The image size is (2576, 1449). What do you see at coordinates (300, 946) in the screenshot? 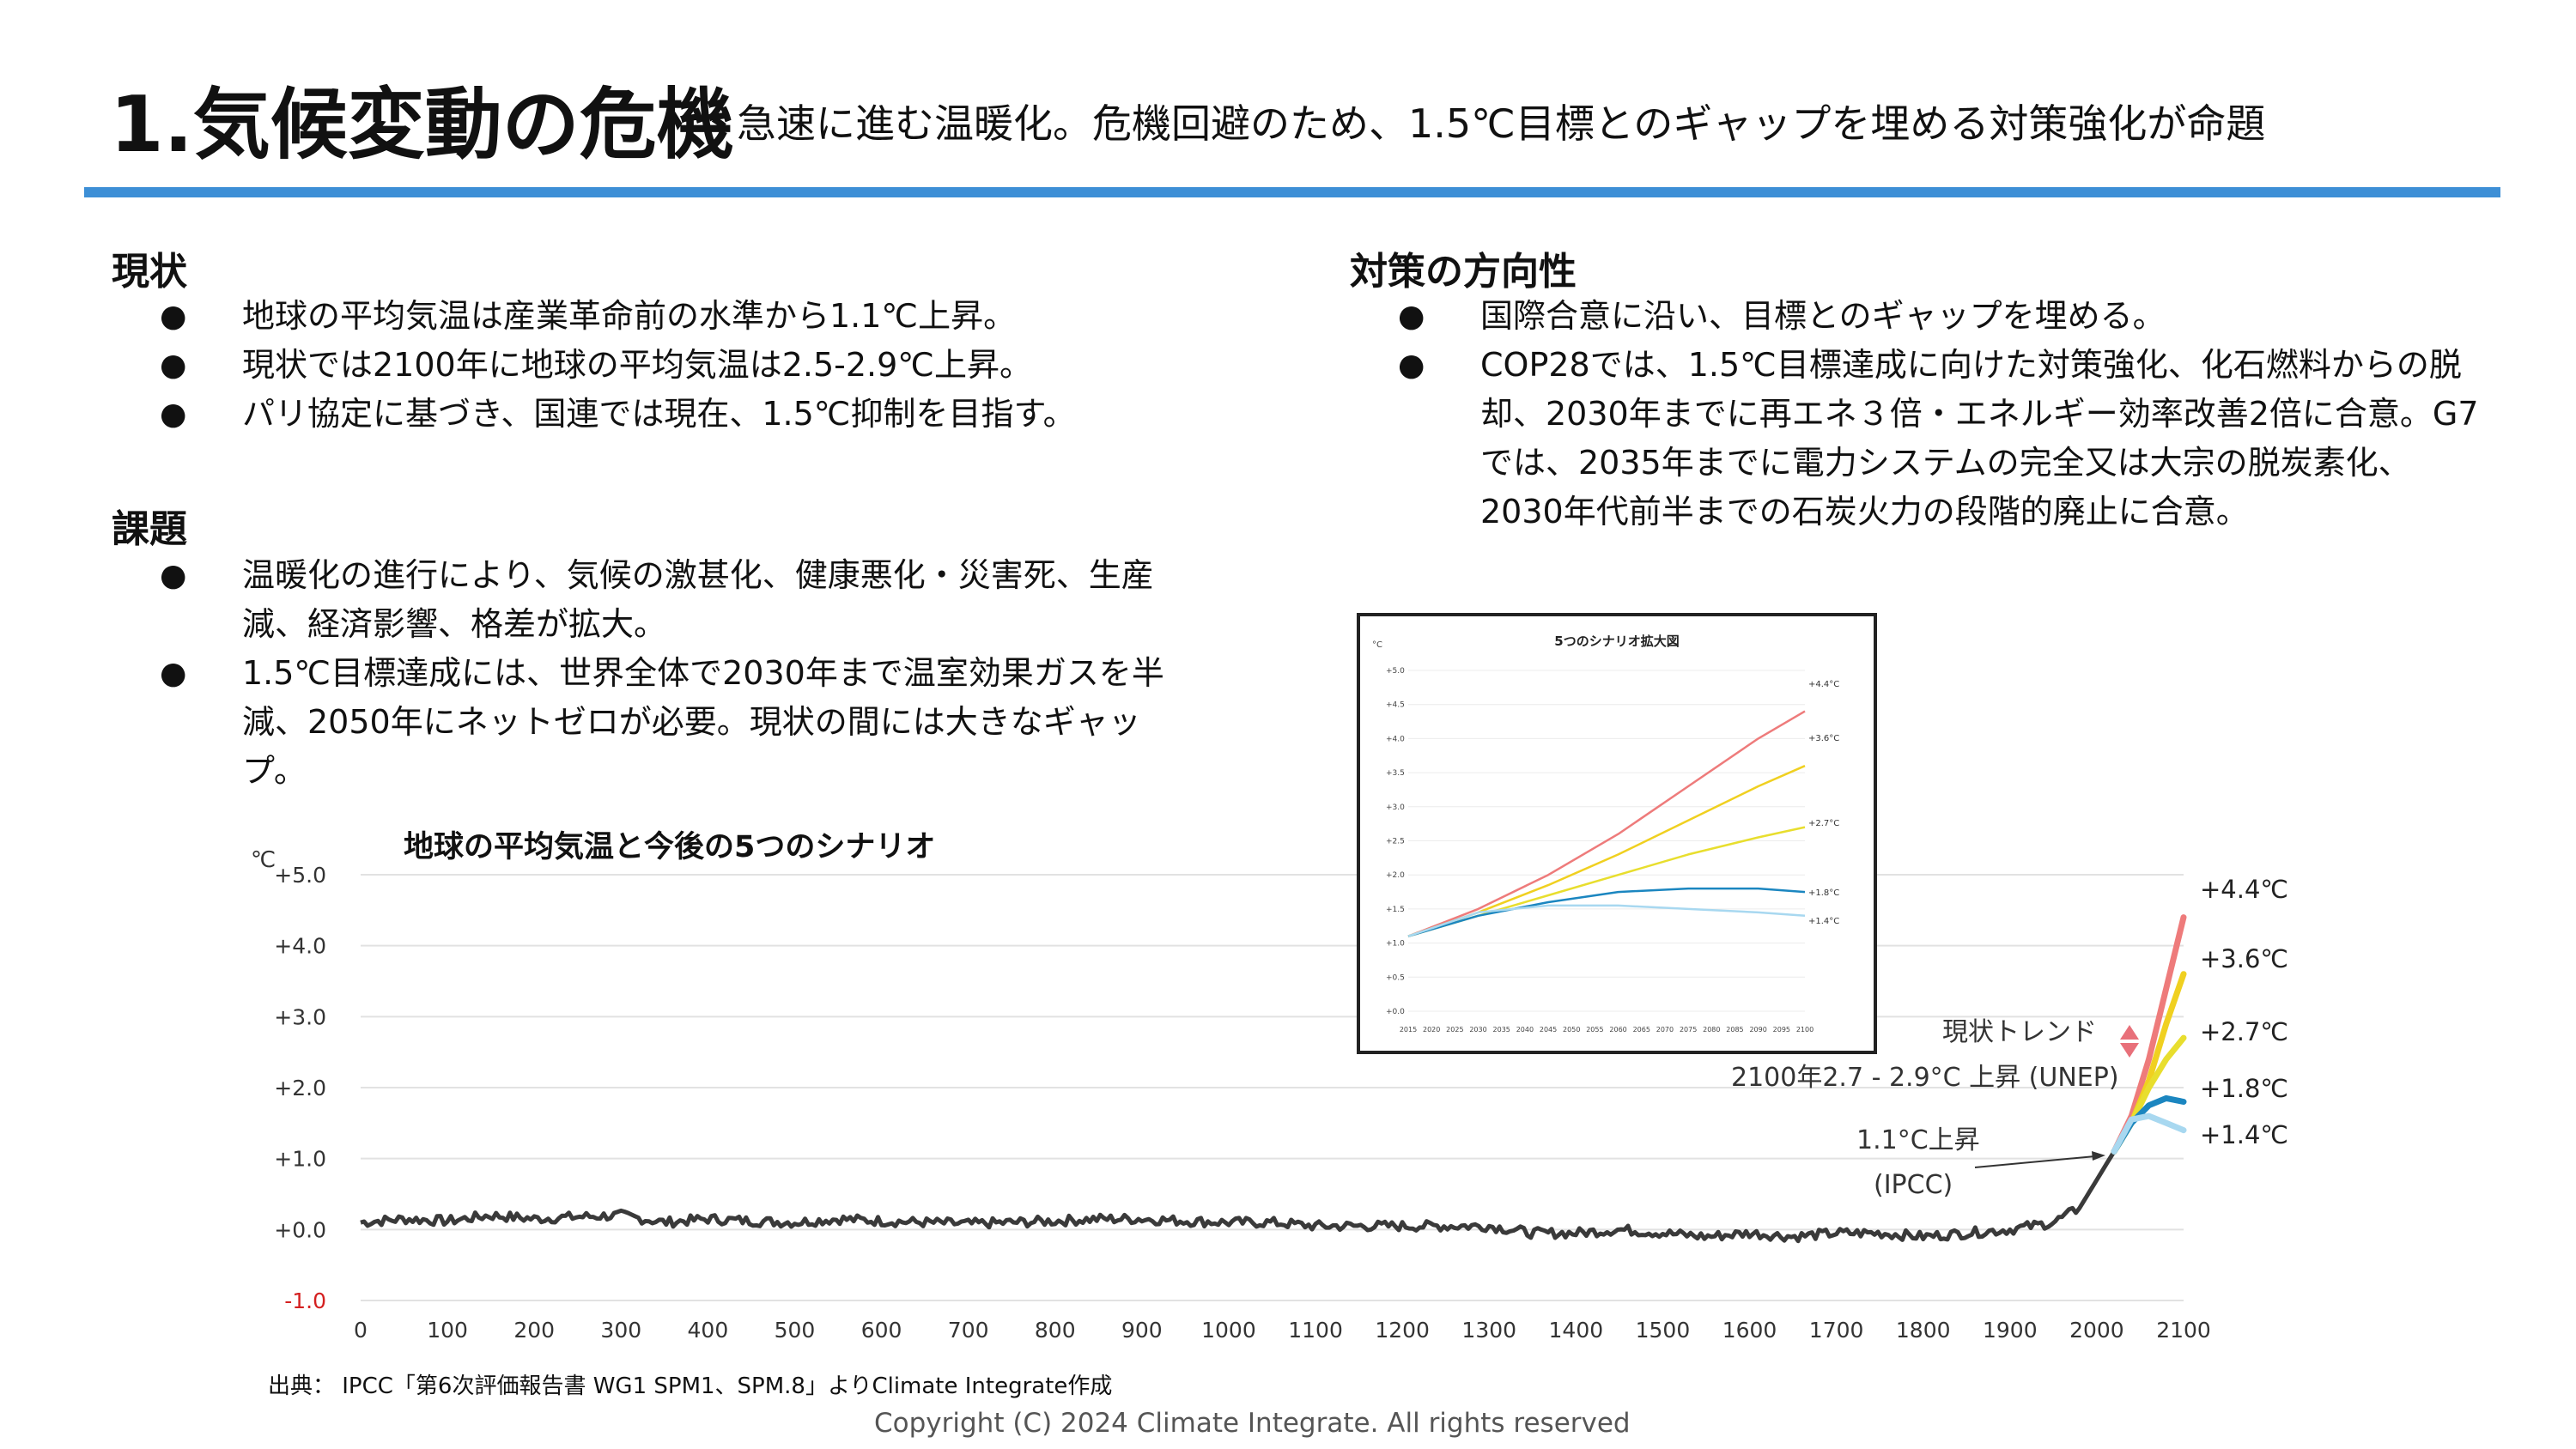
I see `y-tick-label: +4.0` at bounding box center [300, 946].